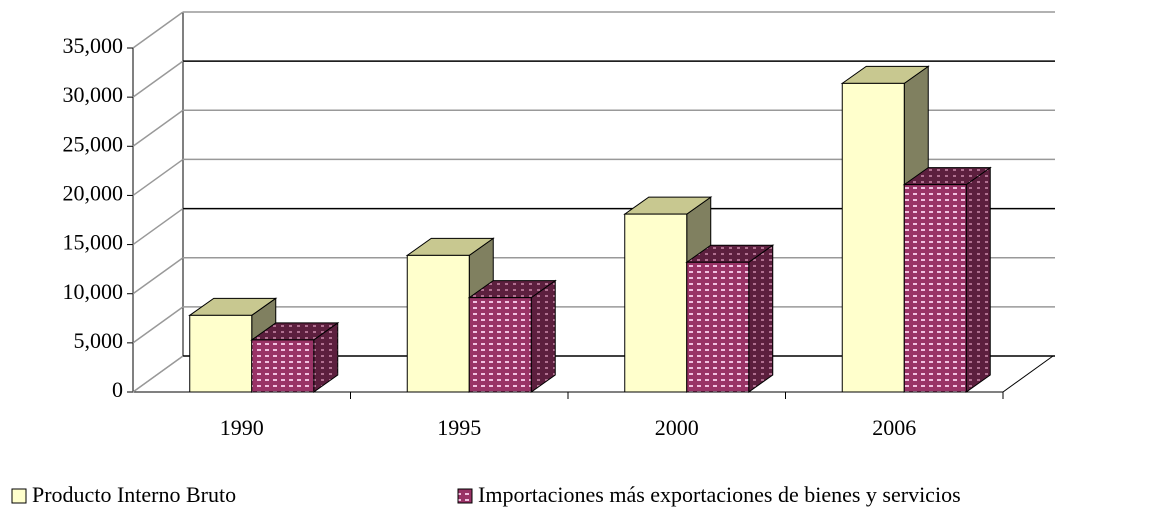 This screenshot has width=1163, height=519. I want to click on y-tick-label: 0, so click(117, 389).